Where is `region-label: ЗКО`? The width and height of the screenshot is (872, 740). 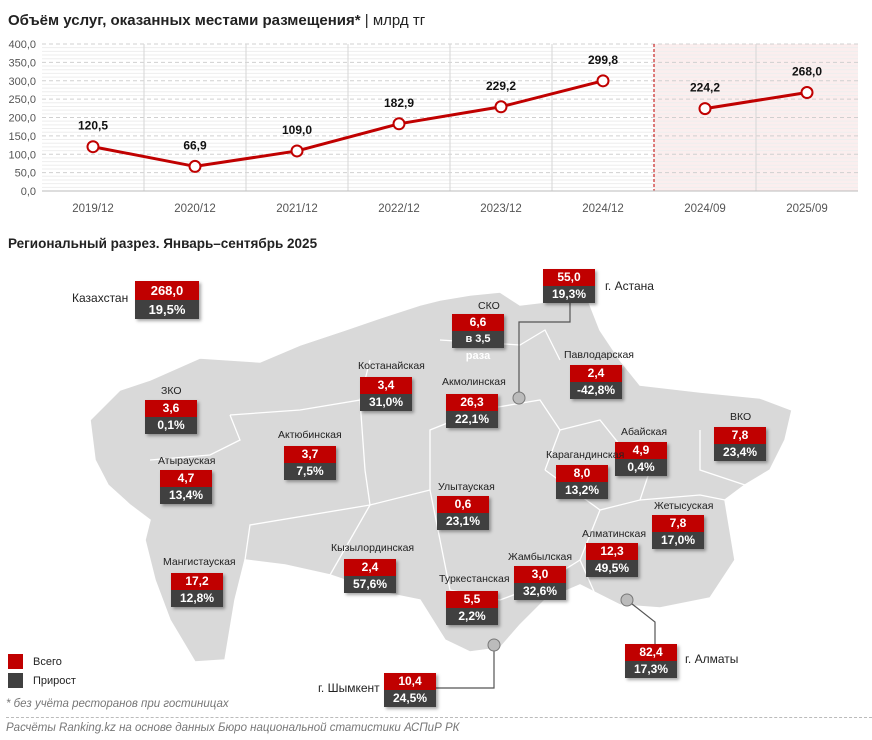 region-label: ЗКО is located at coordinates (171, 391).